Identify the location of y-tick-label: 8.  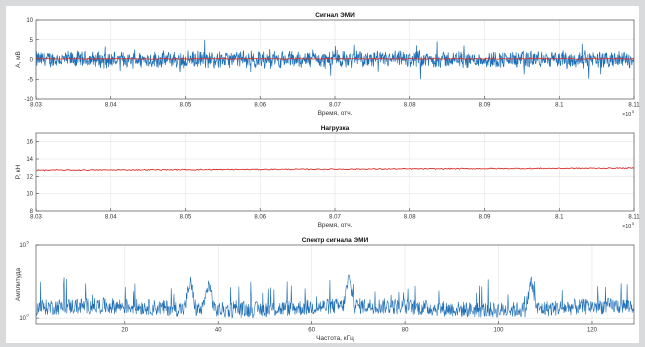
(32, 212).